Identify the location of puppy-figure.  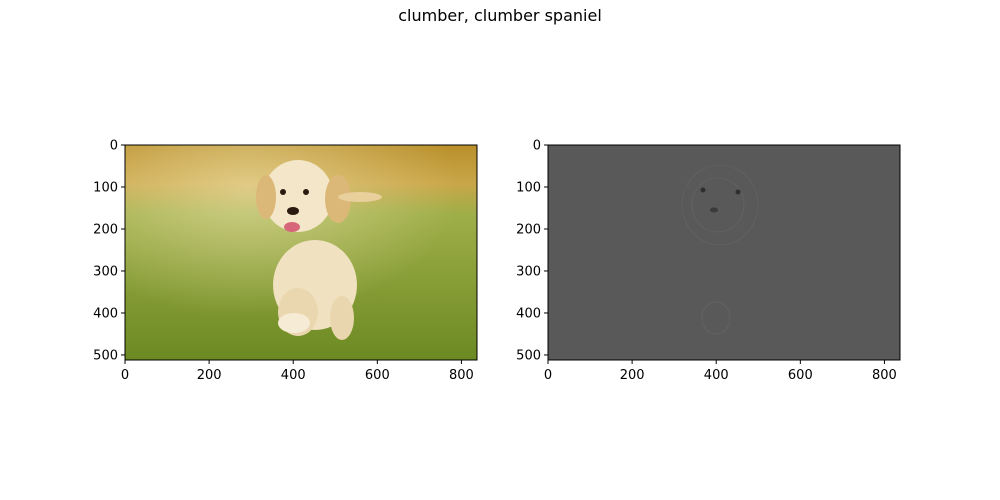
(319, 250).